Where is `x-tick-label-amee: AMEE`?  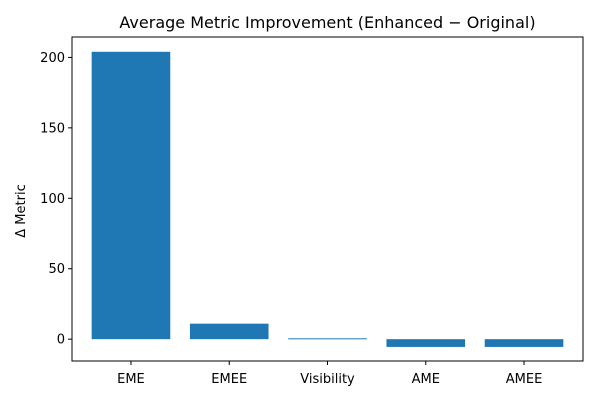
x-tick-label-amee: AMEE is located at coordinates (524, 379).